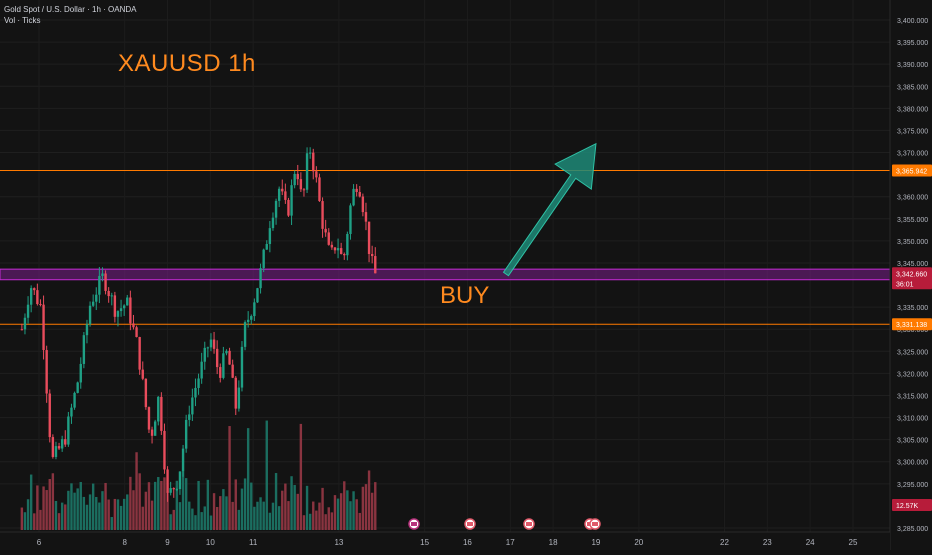 Image resolution: width=932 pixels, height=555 pixels. I want to click on volume-indicator-label: Vol · Ticks, so click(22, 20).